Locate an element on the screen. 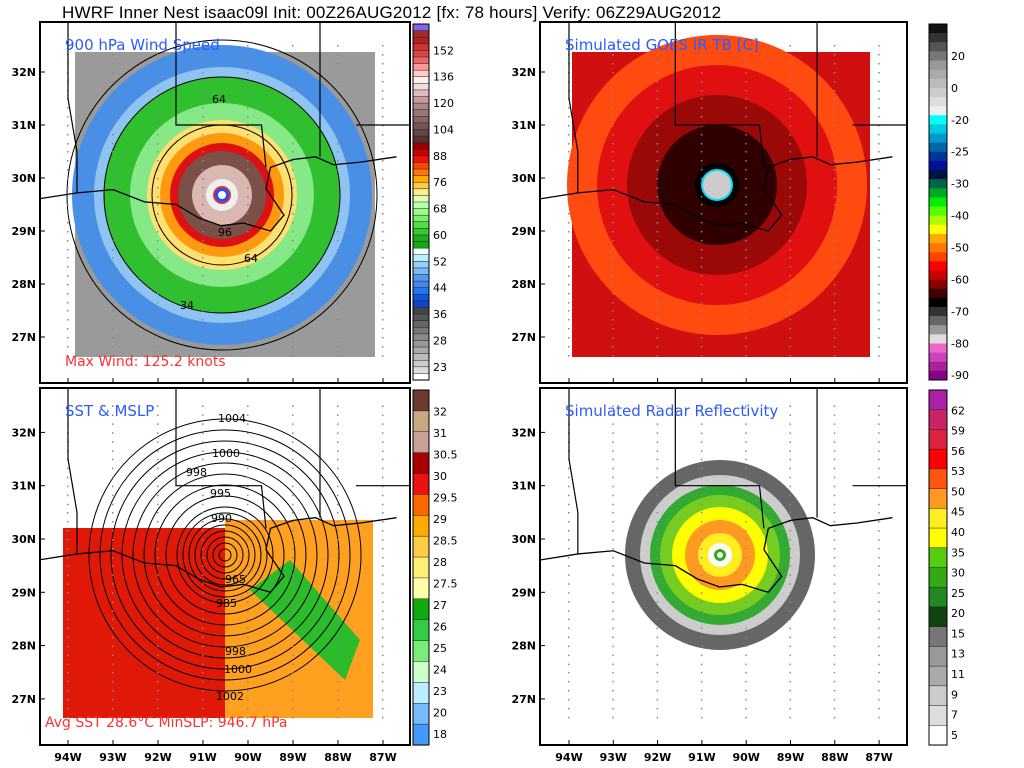 This screenshot has width=1024, height=768. contour-label: 965 is located at coordinates (235, 579).